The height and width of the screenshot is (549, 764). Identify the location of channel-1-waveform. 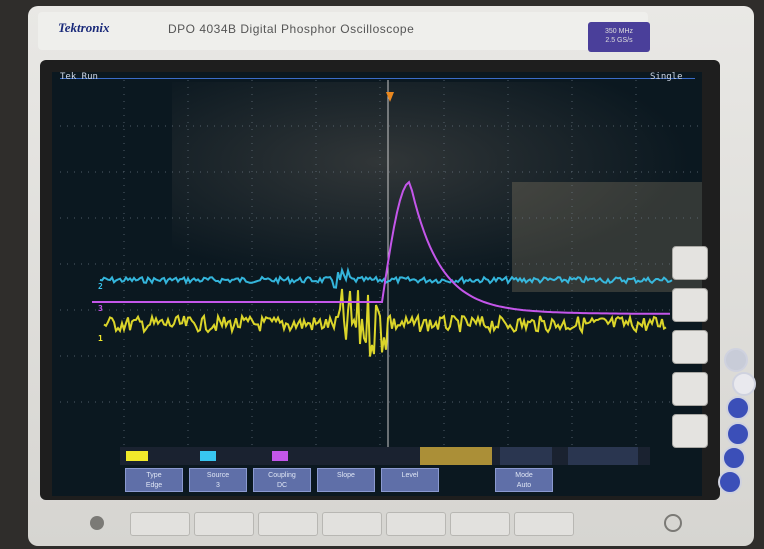
(385, 322).